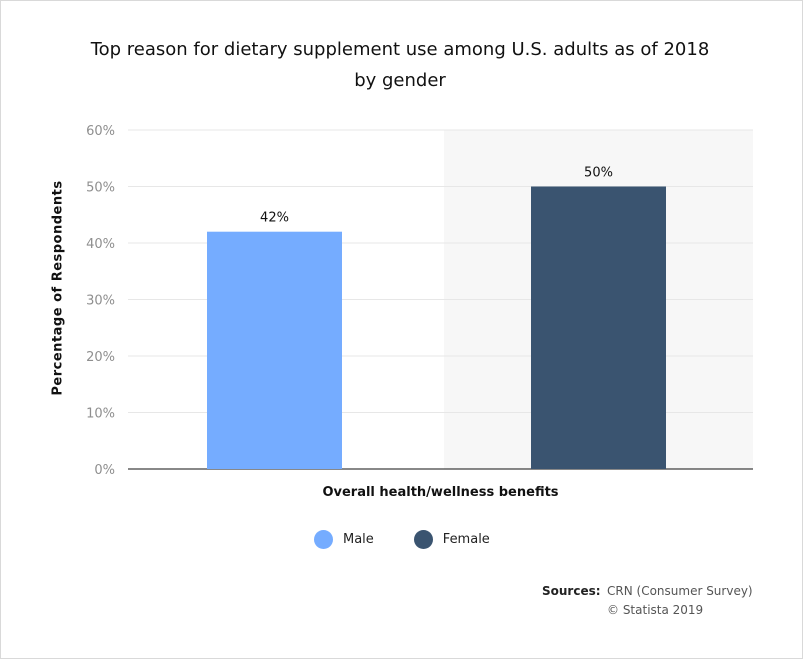  I want to click on data-label-female: 50%, so click(598, 173).